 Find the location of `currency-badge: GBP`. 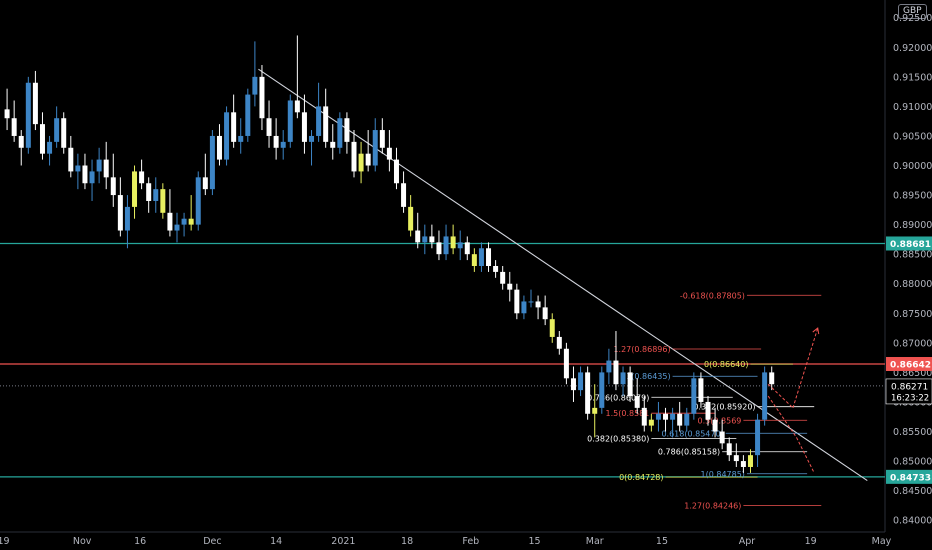

currency-badge: GBP is located at coordinates (912, 11).